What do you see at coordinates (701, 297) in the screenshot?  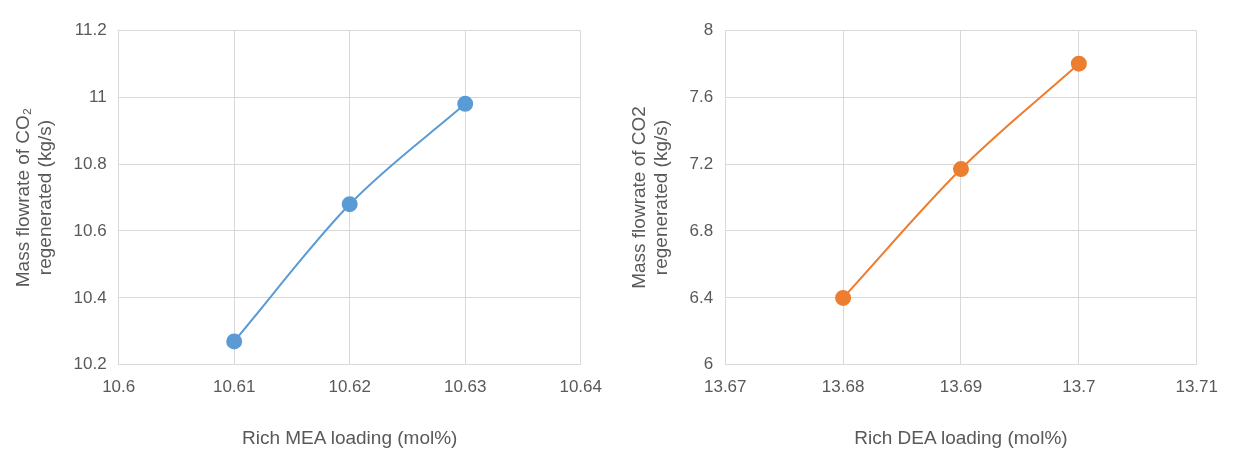 I see `y-tick-label: 6.4` at bounding box center [701, 297].